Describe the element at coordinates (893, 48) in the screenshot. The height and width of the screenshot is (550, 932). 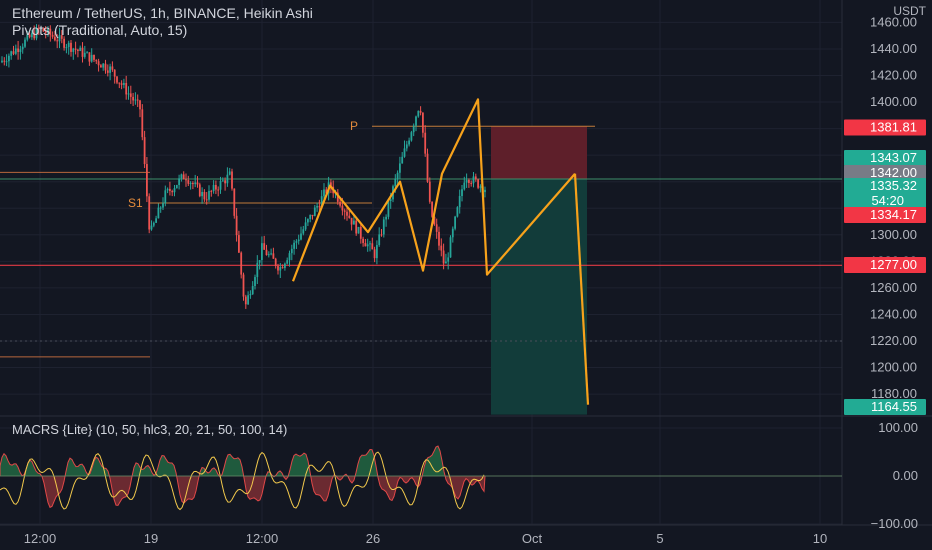
I see `price-tick-1: 1440.00` at that location.